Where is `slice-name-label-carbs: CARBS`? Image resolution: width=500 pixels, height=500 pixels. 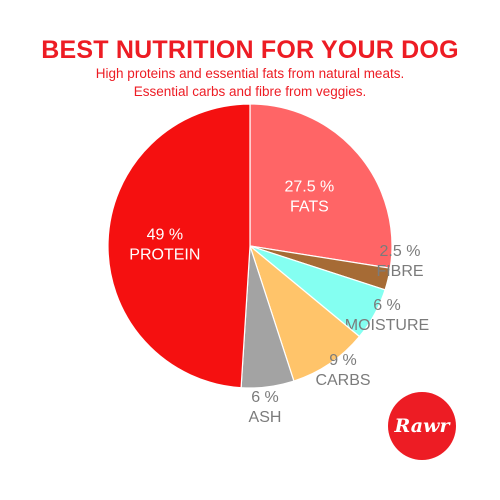 slice-name-label-carbs: CARBS is located at coordinates (342, 380).